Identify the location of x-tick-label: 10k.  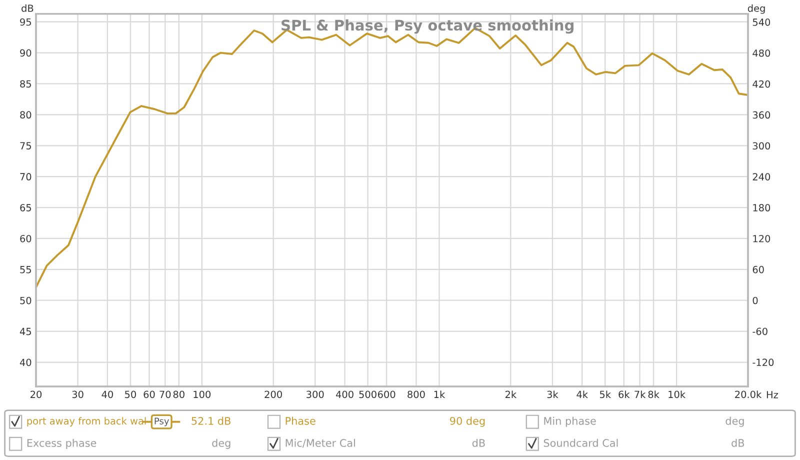
(677, 394).